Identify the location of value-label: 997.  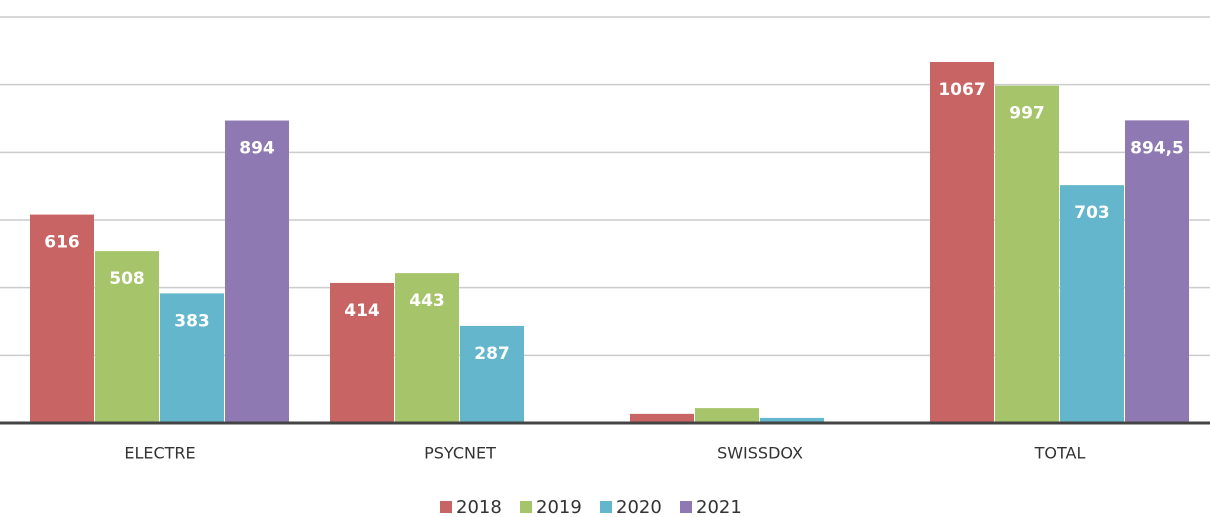
(1027, 114).